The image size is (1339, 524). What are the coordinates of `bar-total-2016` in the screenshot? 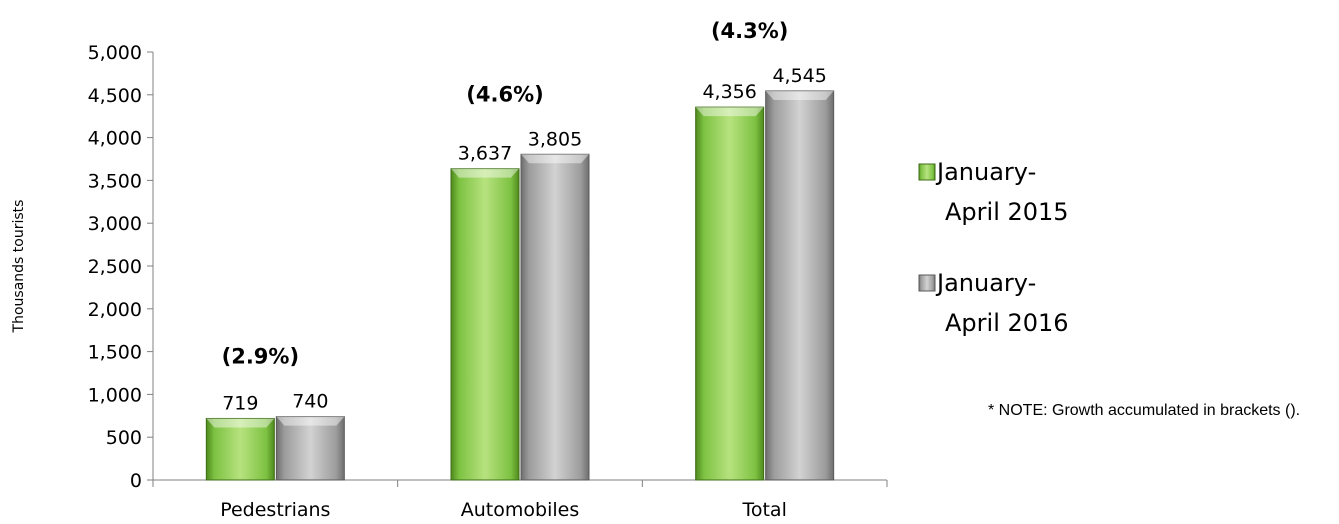 It's located at (800, 285).